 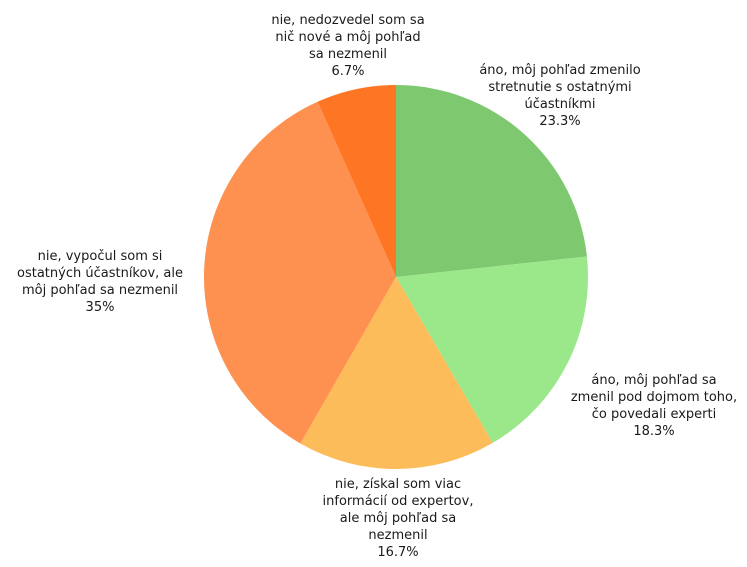 What do you see at coordinates (559, 87) in the screenshot?
I see `slice-label-line: stretnutie s ostatnými` at bounding box center [559, 87].